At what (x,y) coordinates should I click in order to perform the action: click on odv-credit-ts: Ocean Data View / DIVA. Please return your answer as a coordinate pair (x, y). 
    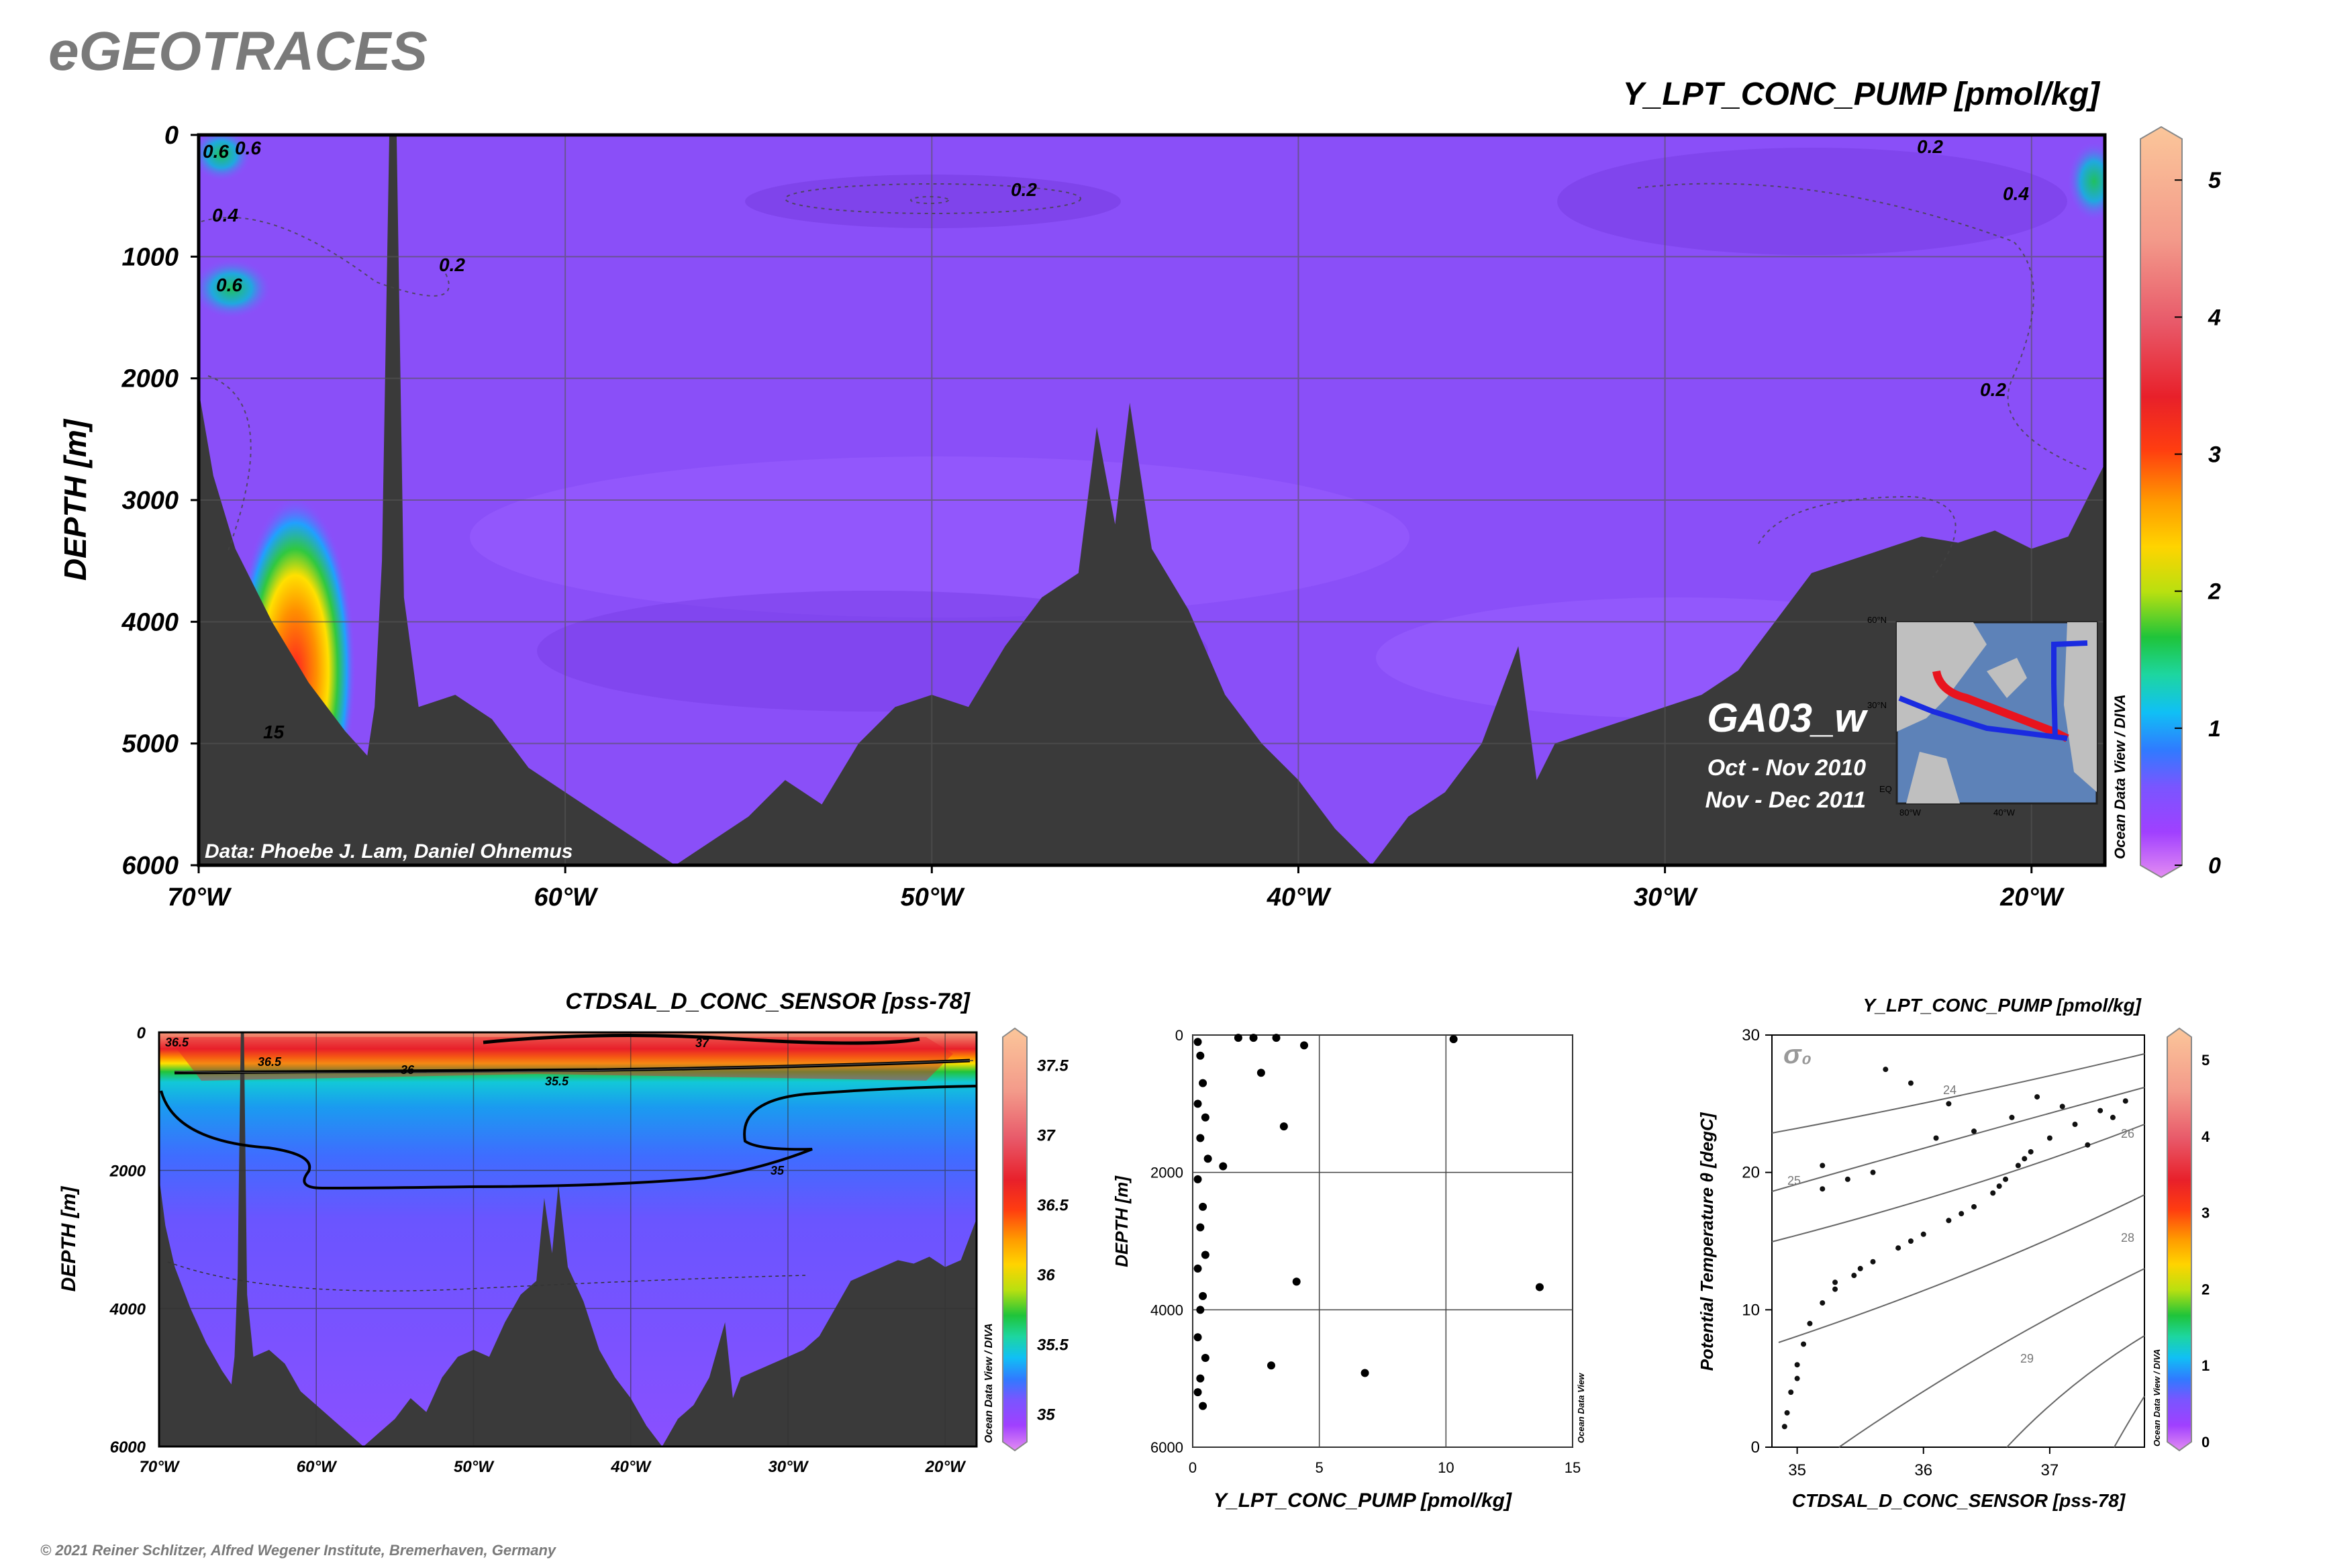
    Looking at the image, I should click on (2157, 1398).